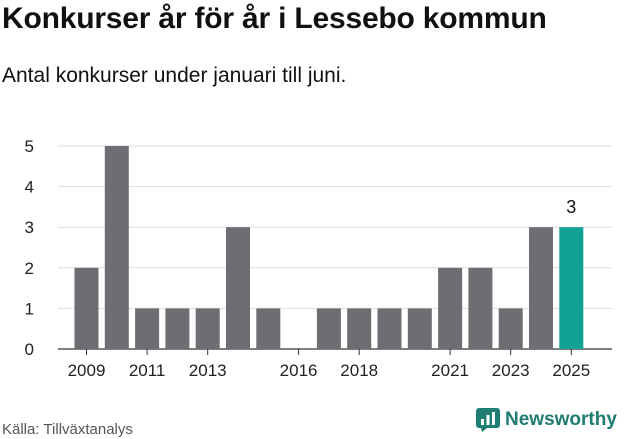  I want to click on y-tick-label: 5, so click(29, 146).